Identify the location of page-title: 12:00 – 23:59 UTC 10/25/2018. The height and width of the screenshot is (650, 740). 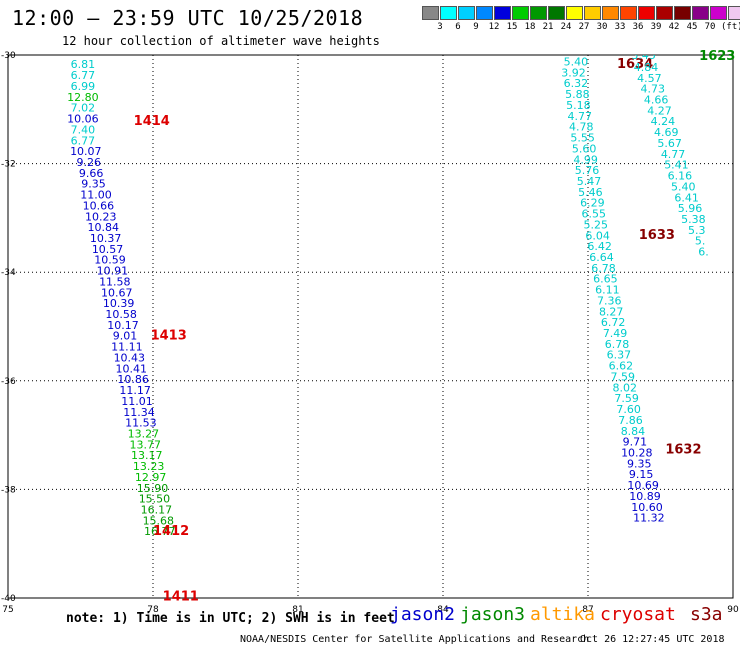
(188, 18).